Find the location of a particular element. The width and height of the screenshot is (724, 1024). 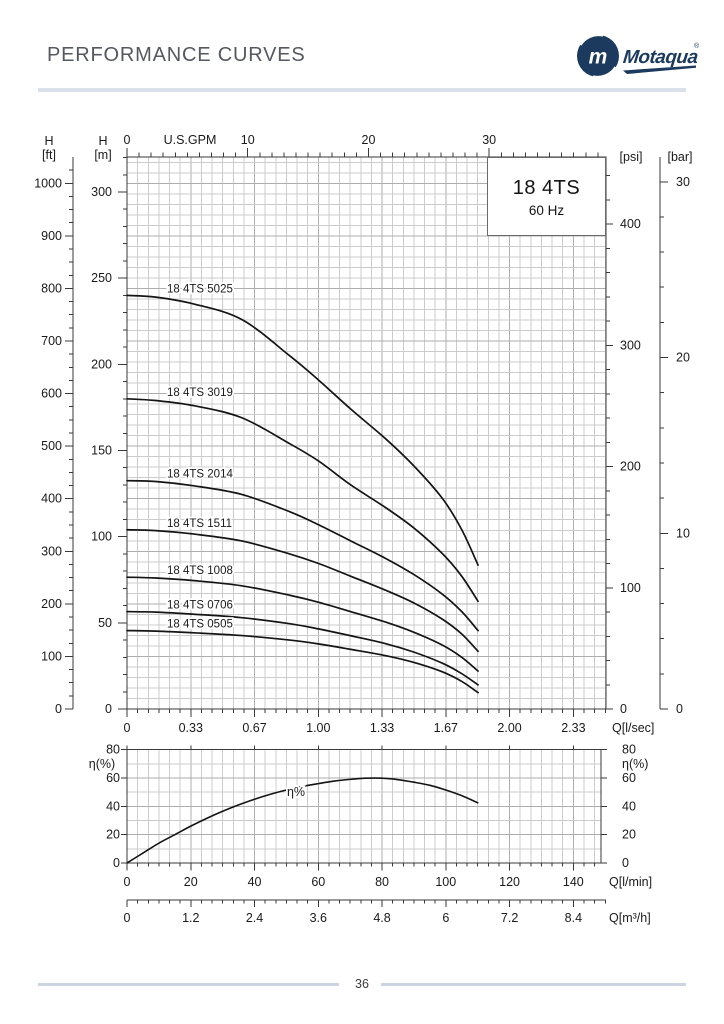

eta-tick-label-right: 40 is located at coordinates (629, 806).